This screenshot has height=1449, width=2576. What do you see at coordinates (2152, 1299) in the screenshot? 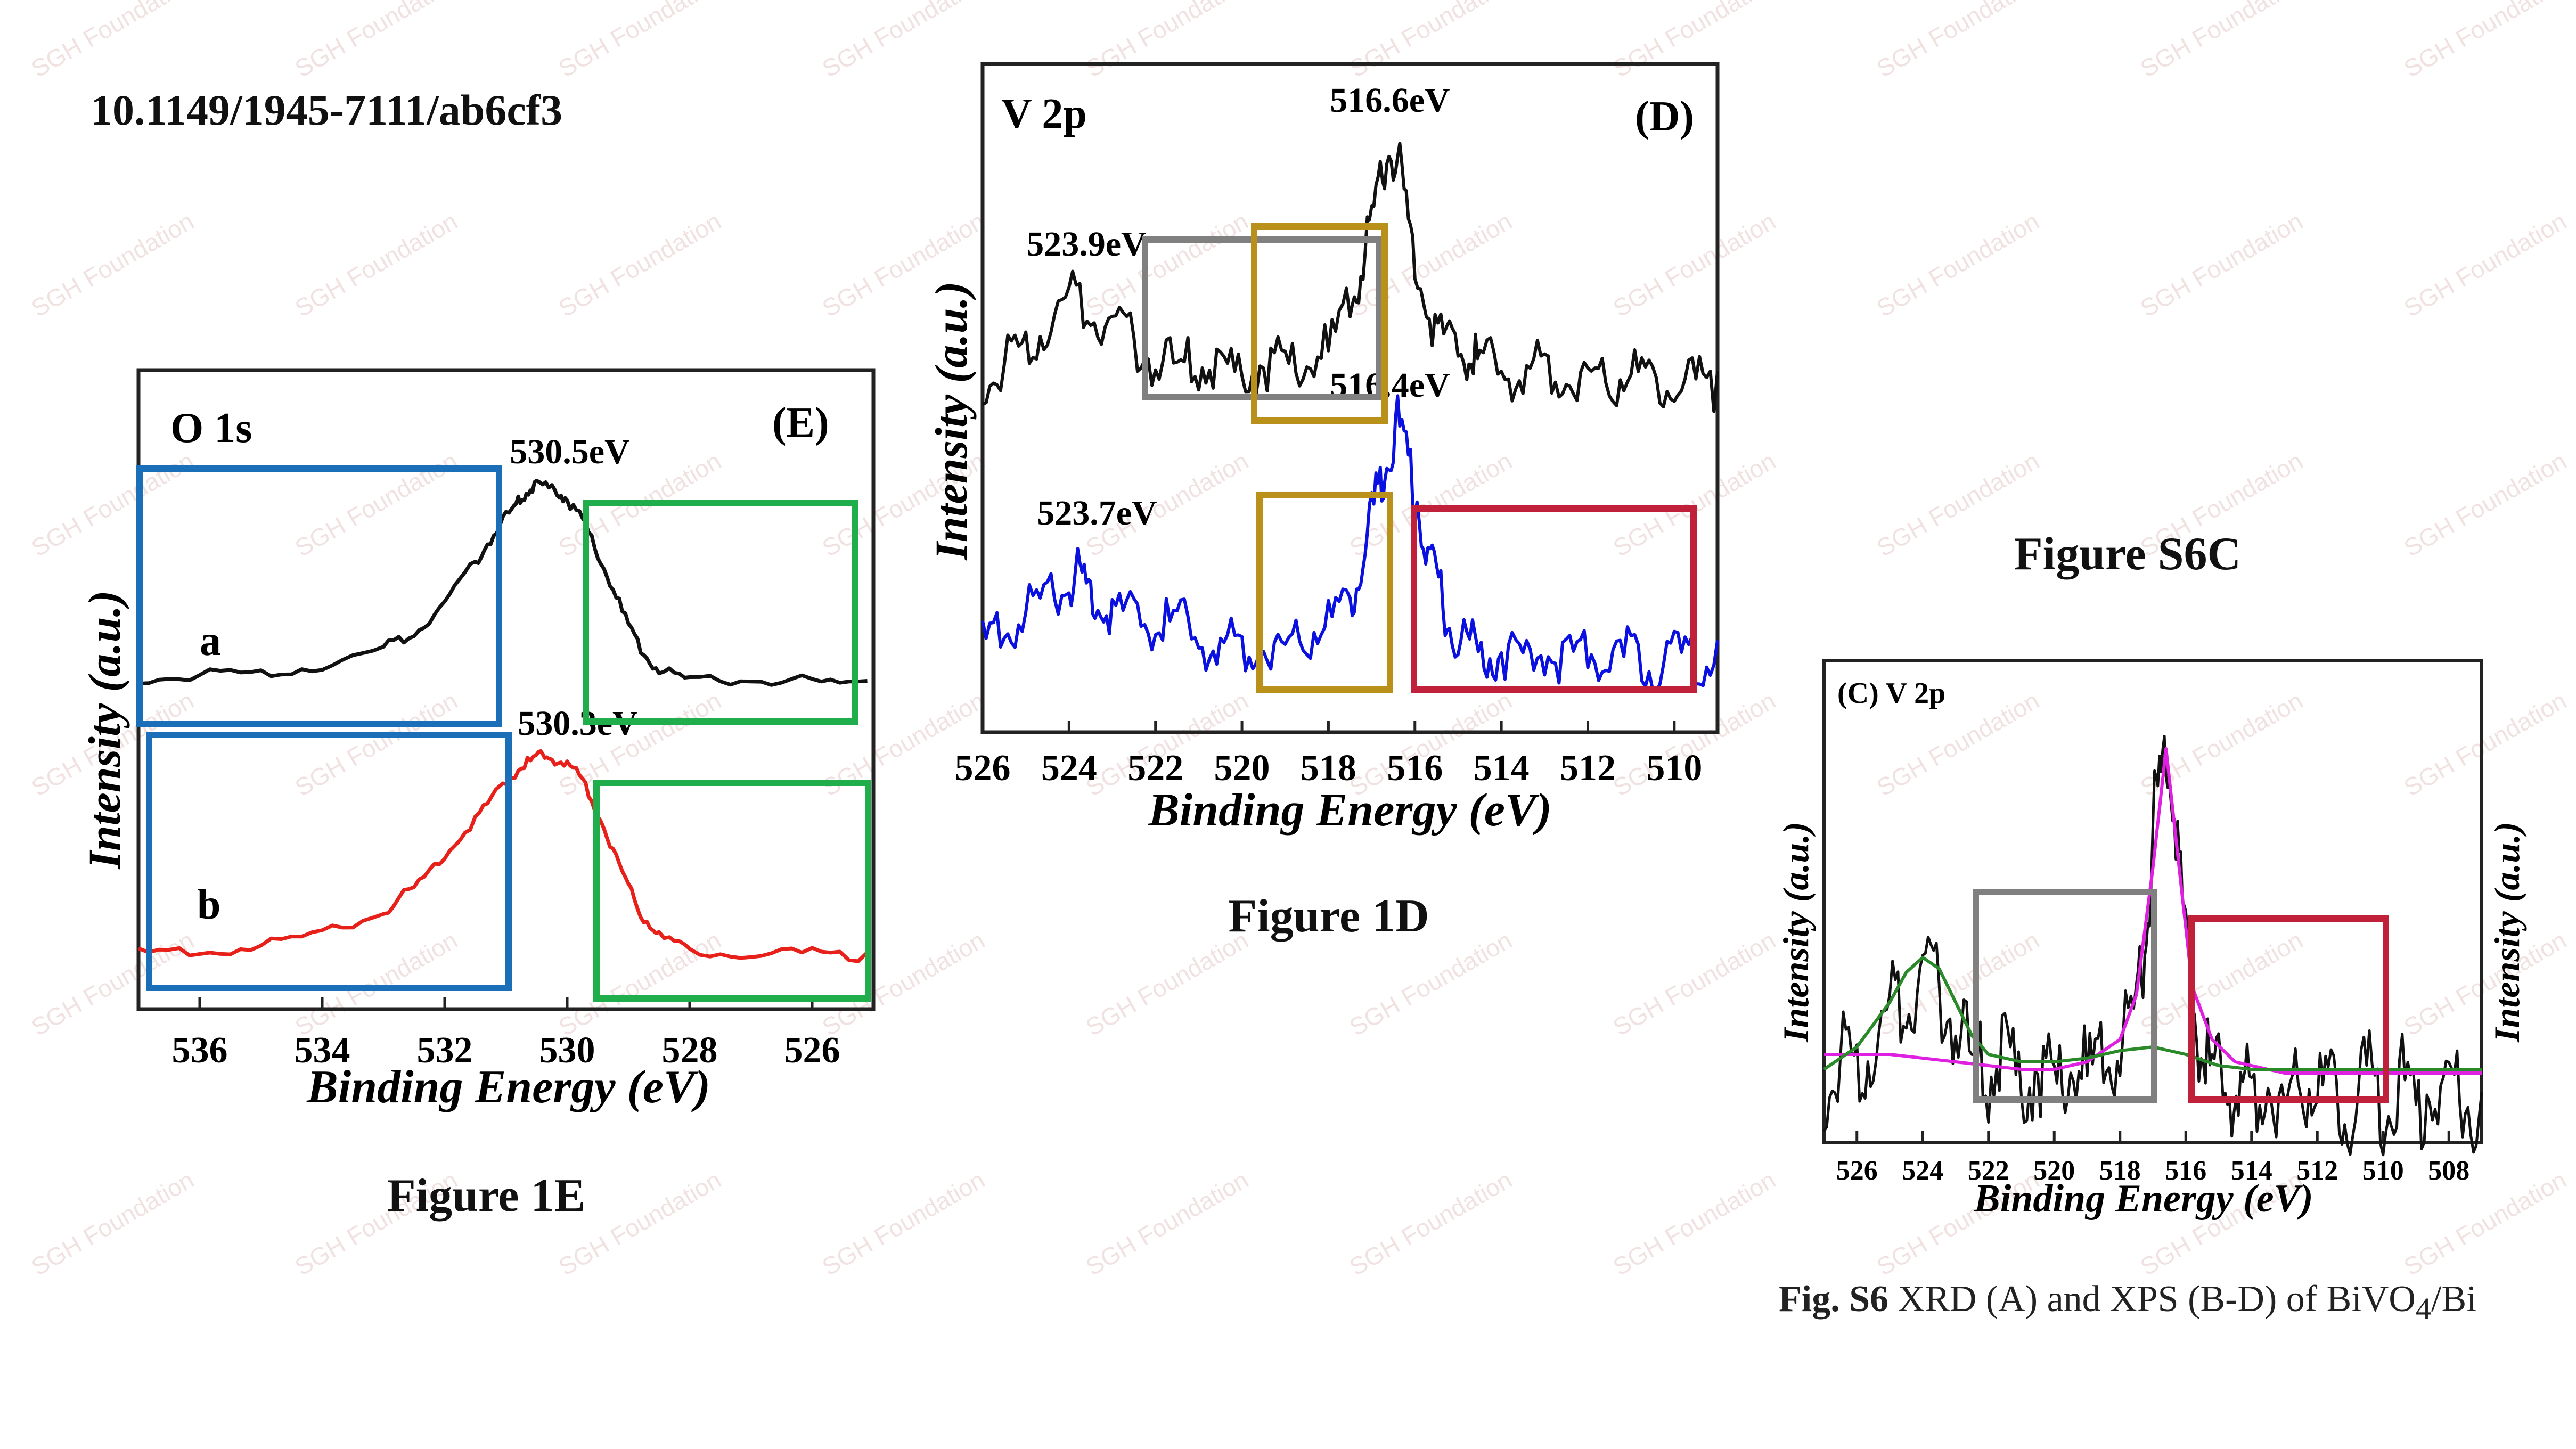
I see `figs6-caption-text: XRD (A) and XPS (B-D) of BiVO` at bounding box center [2152, 1299].